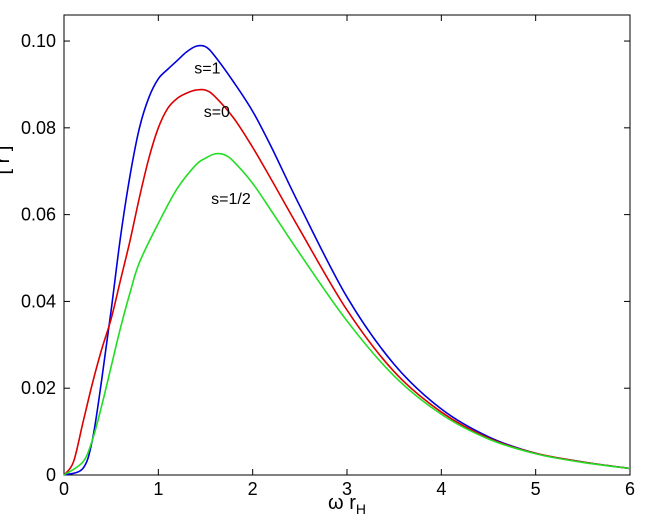 The height and width of the screenshot is (518, 654). What do you see at coordinates (231, 199) in the screenshot?
I see `curve-label-s-1-2: s=1/2` at bounding box center [231, 199].